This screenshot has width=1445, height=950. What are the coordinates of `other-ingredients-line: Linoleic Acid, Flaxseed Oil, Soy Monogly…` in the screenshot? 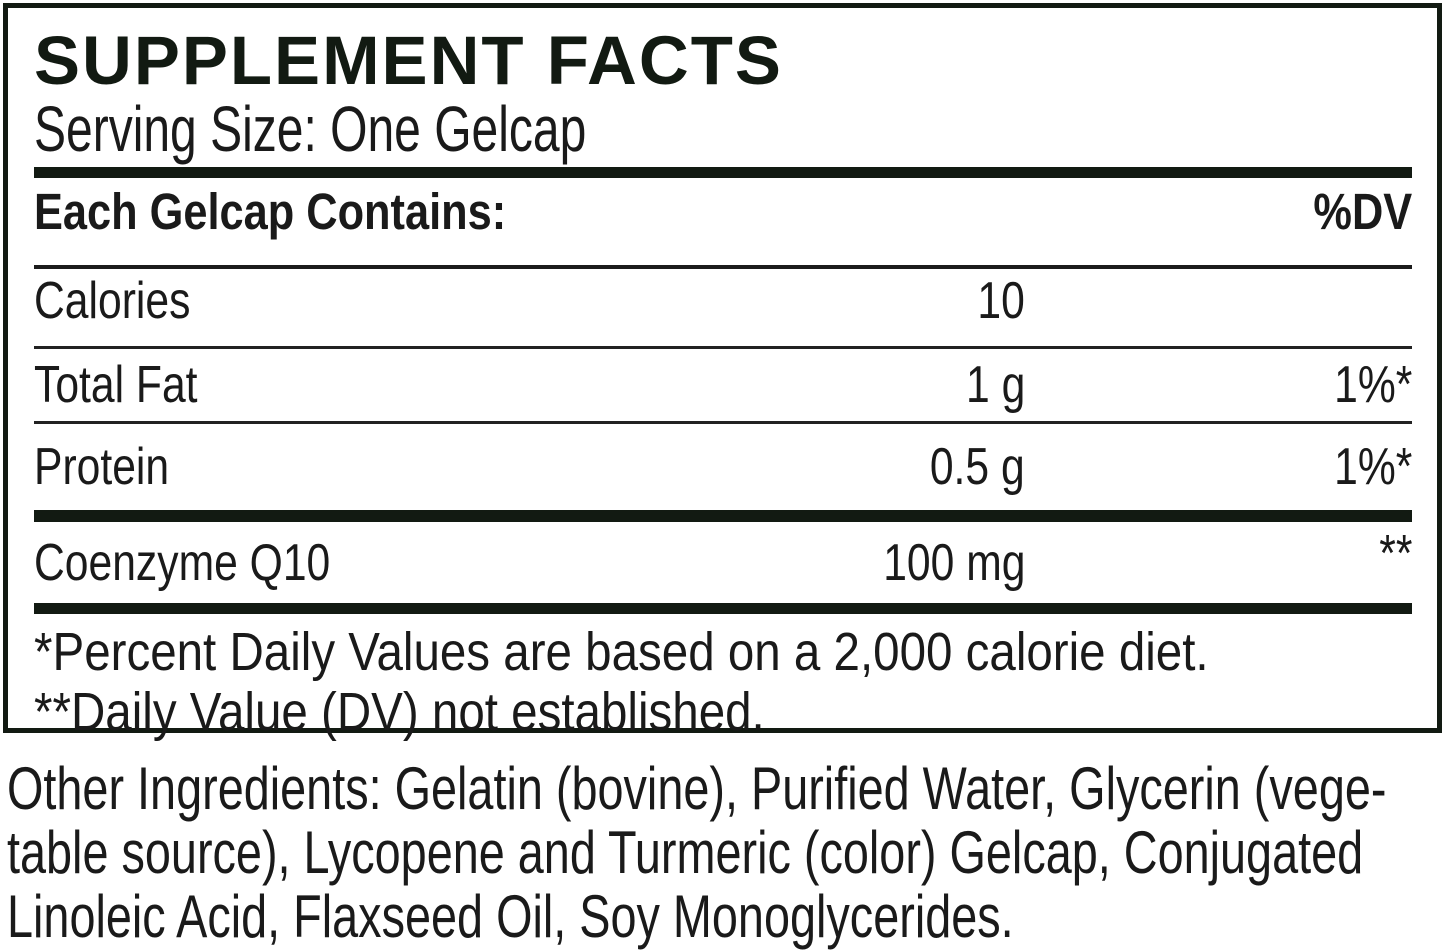 It's located at (510, 916).